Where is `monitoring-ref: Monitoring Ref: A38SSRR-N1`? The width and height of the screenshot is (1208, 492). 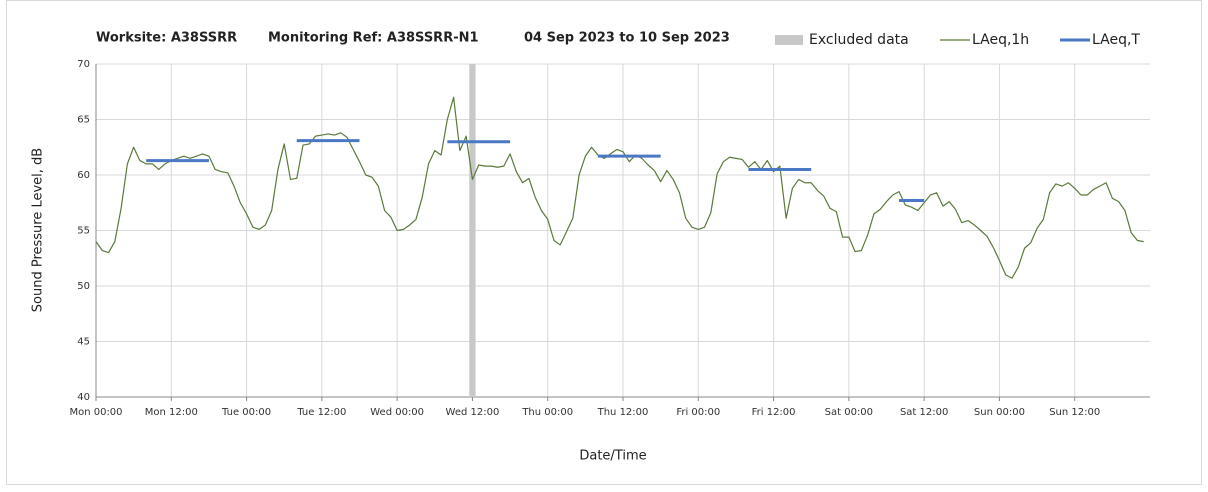
monitoring-ref: Monitoring Ref: A38SSRR-N1 is located at coordinates (373, 38).